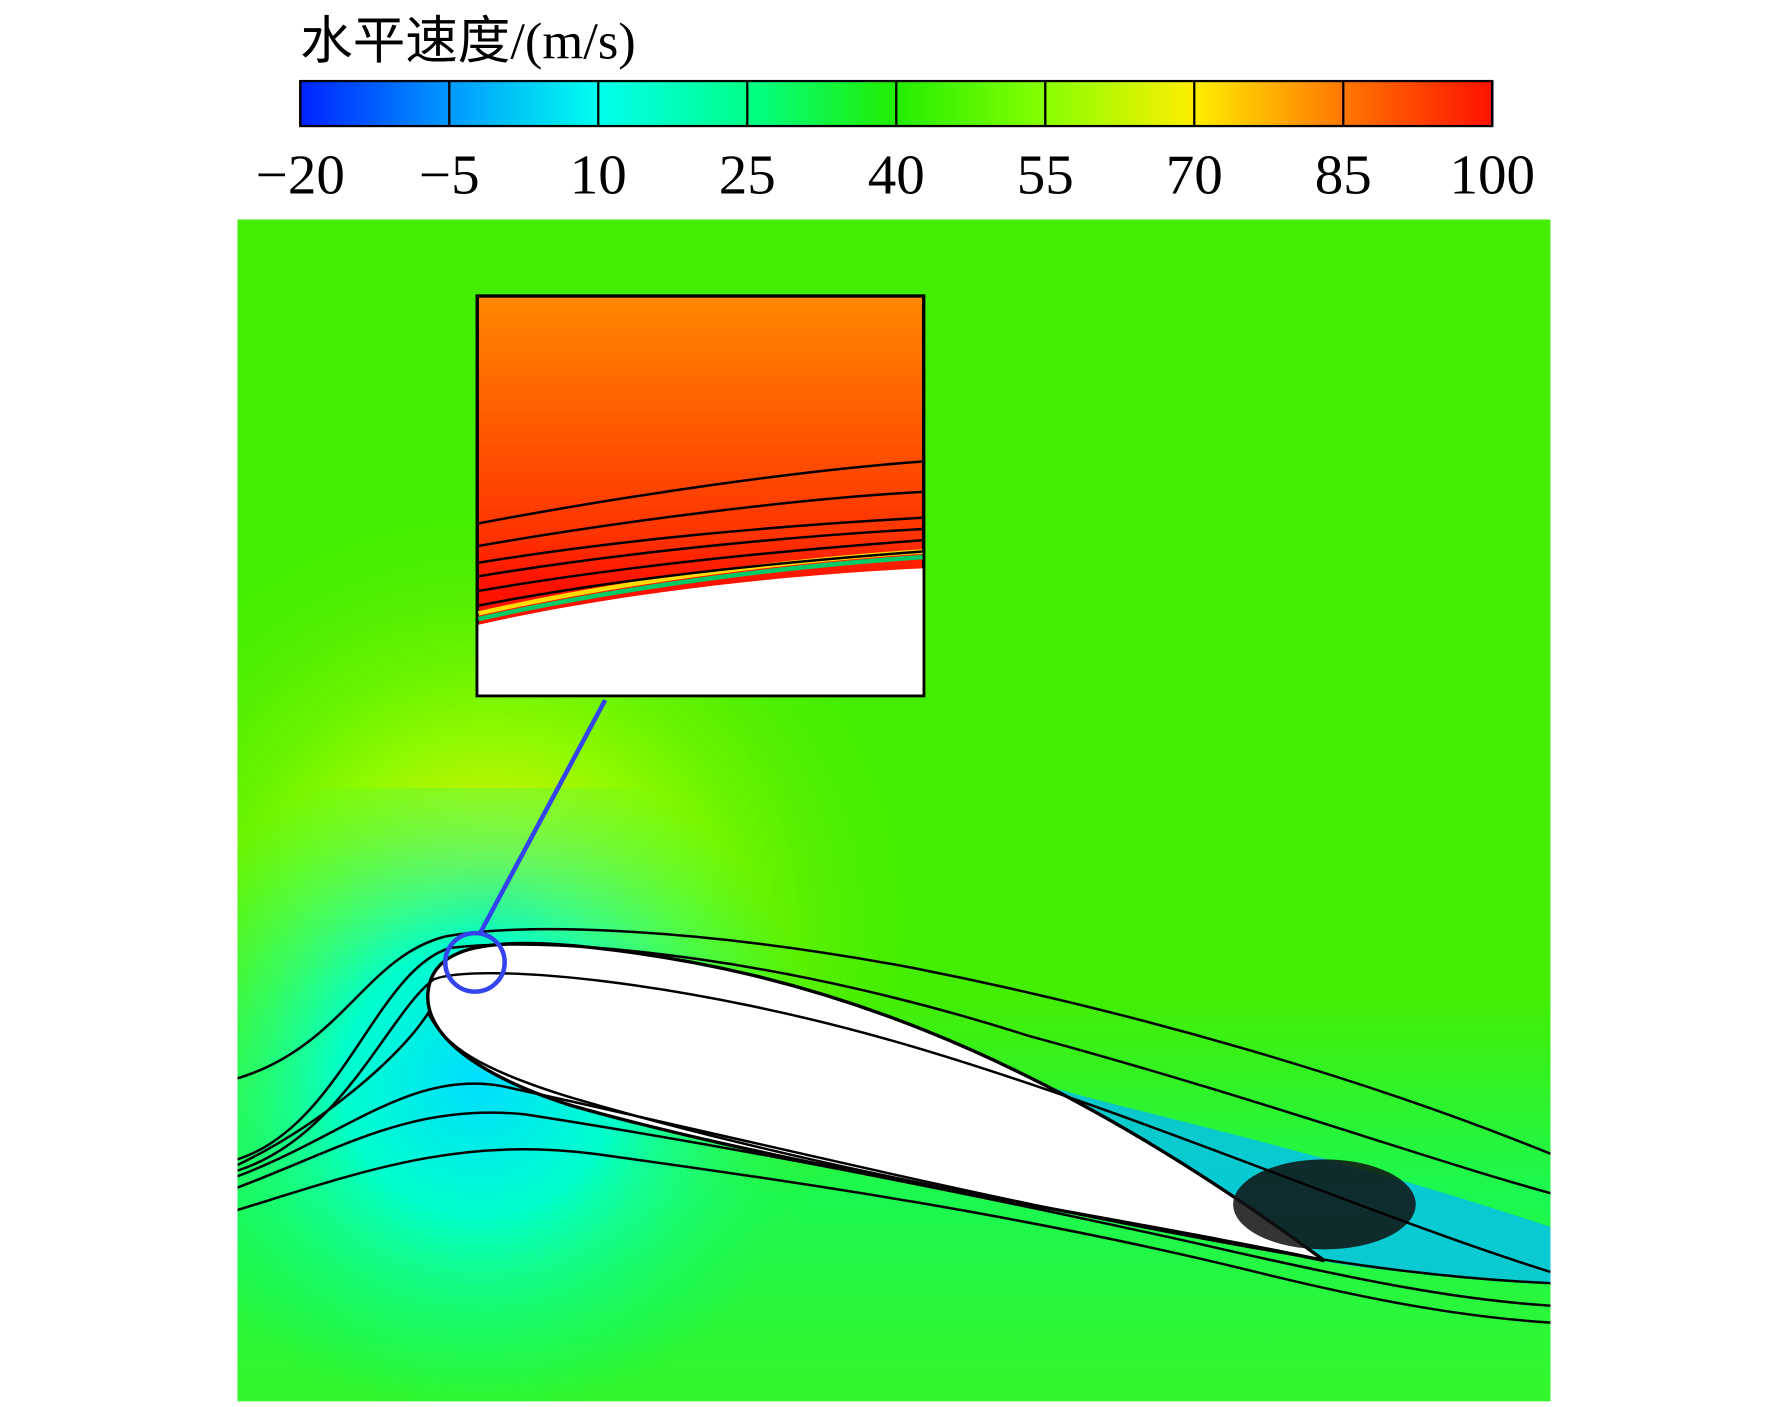 The image size is (1772, 1407). I want to click on colorbar-tick-label: −20, so click(300, 175).